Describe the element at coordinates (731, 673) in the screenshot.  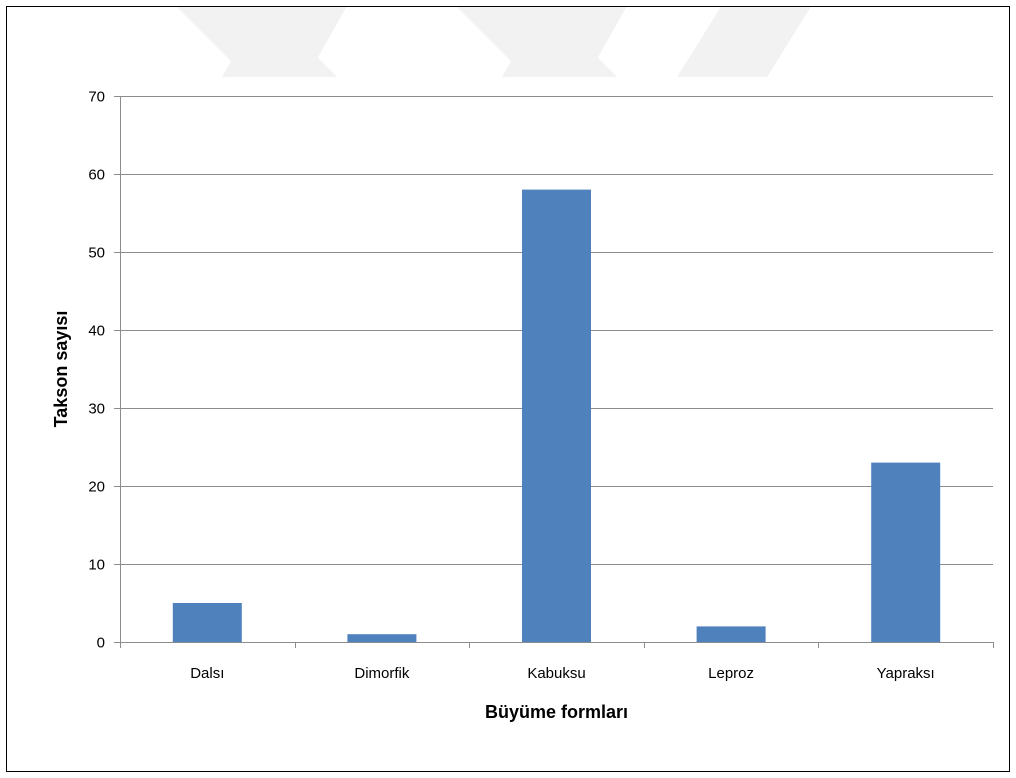
I see `x-tick-label: Leproz` at that location.